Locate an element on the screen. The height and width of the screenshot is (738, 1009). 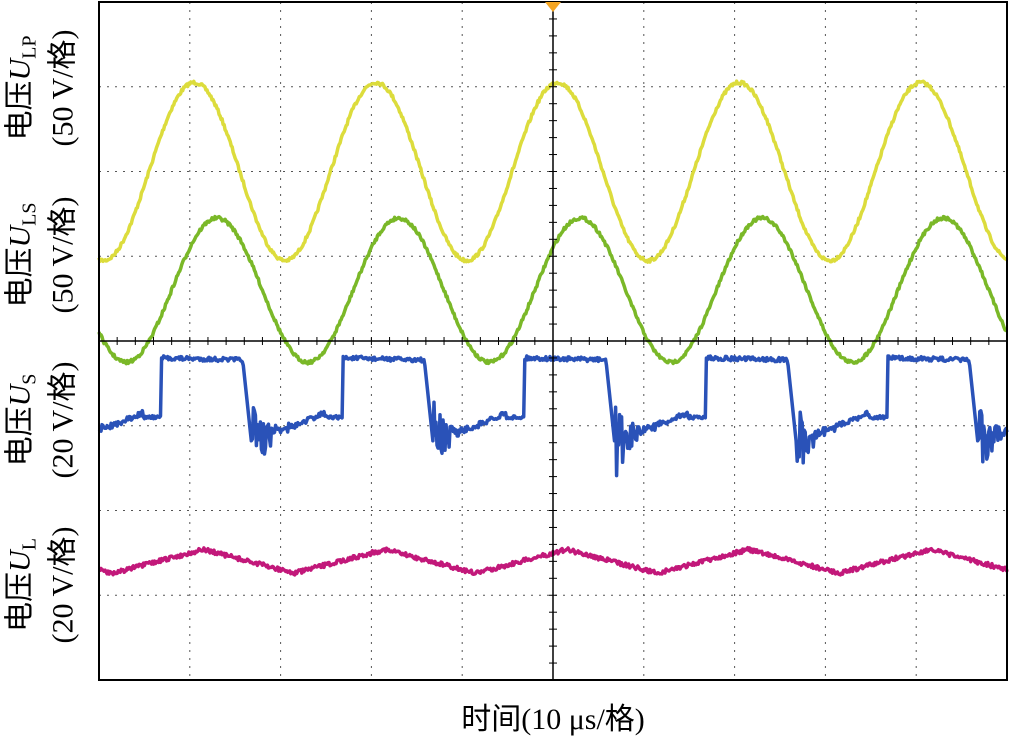
trigger-marker is located at coordinates (553, 7).